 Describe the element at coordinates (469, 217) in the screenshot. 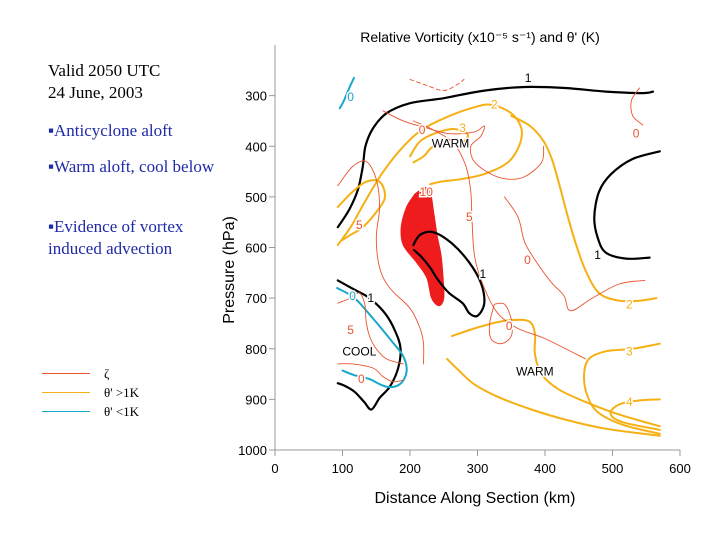

I see `contour-label-14: 5` at that location.